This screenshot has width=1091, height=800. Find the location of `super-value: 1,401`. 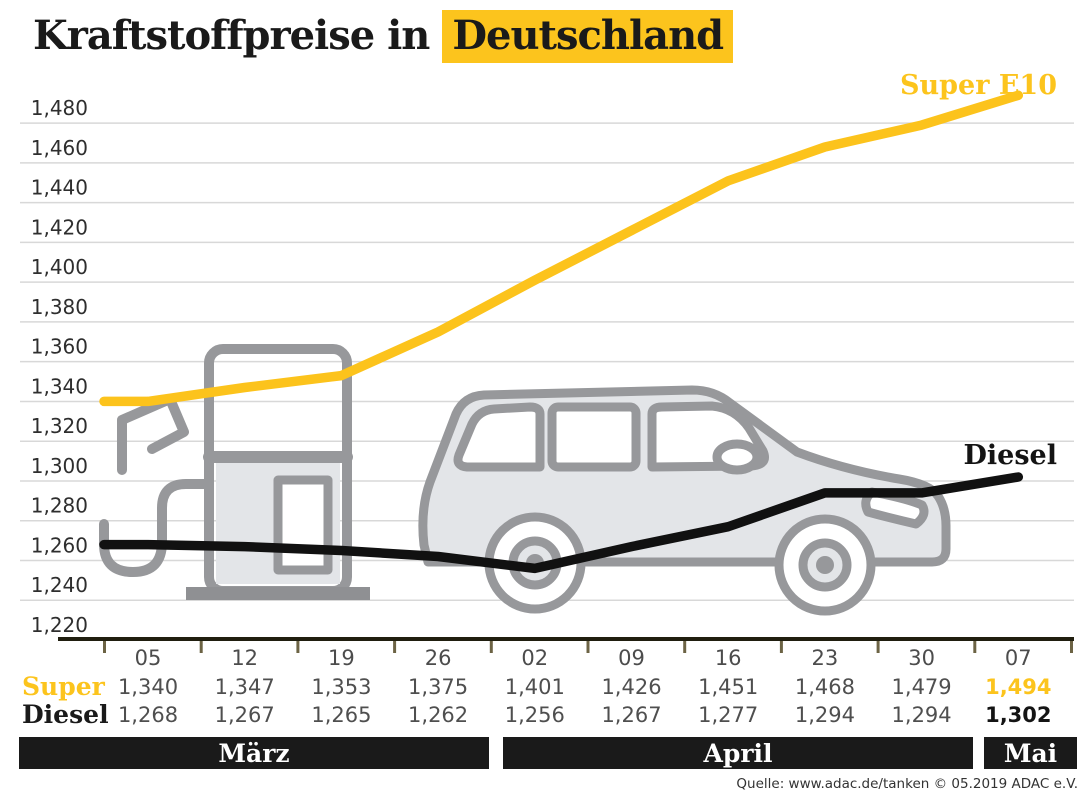

super-value: 1,401 is located at coordinates (534, 687).